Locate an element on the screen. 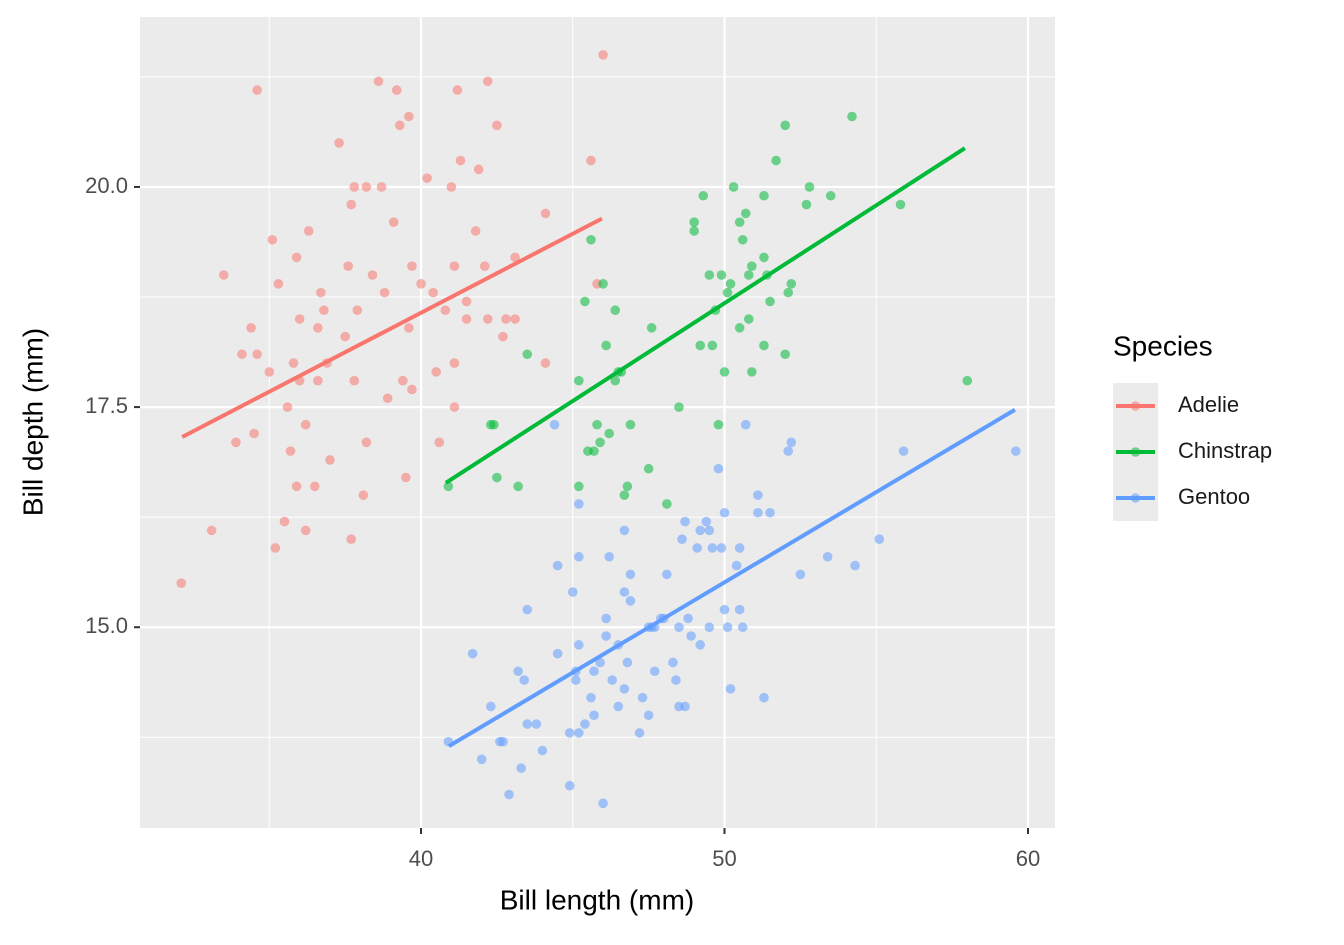 Image resolution: width=1344 pixels, height=945 pixels. fit-line is located at coordinates (392, 327).